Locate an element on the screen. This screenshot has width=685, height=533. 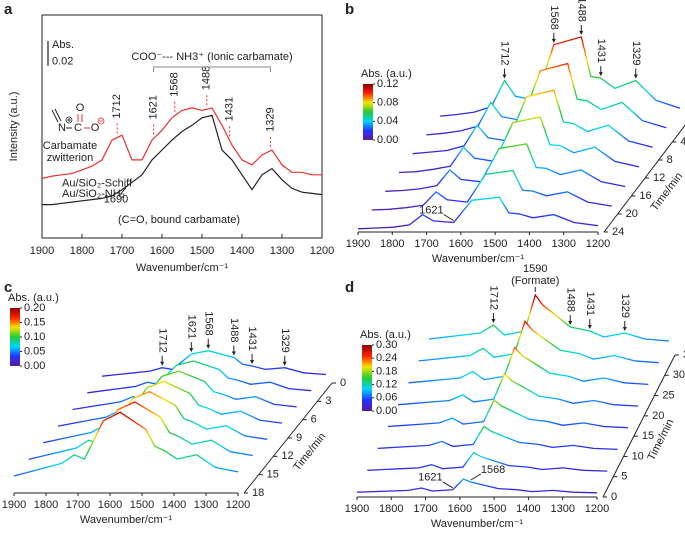
panel-label: b is located at coordinates (349, 9).